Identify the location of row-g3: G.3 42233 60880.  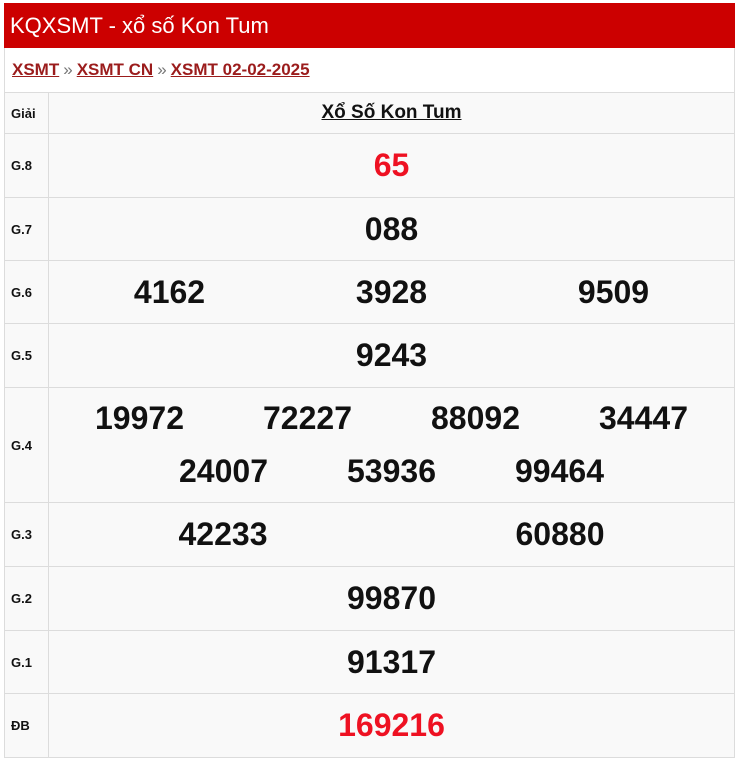
(369, 534).